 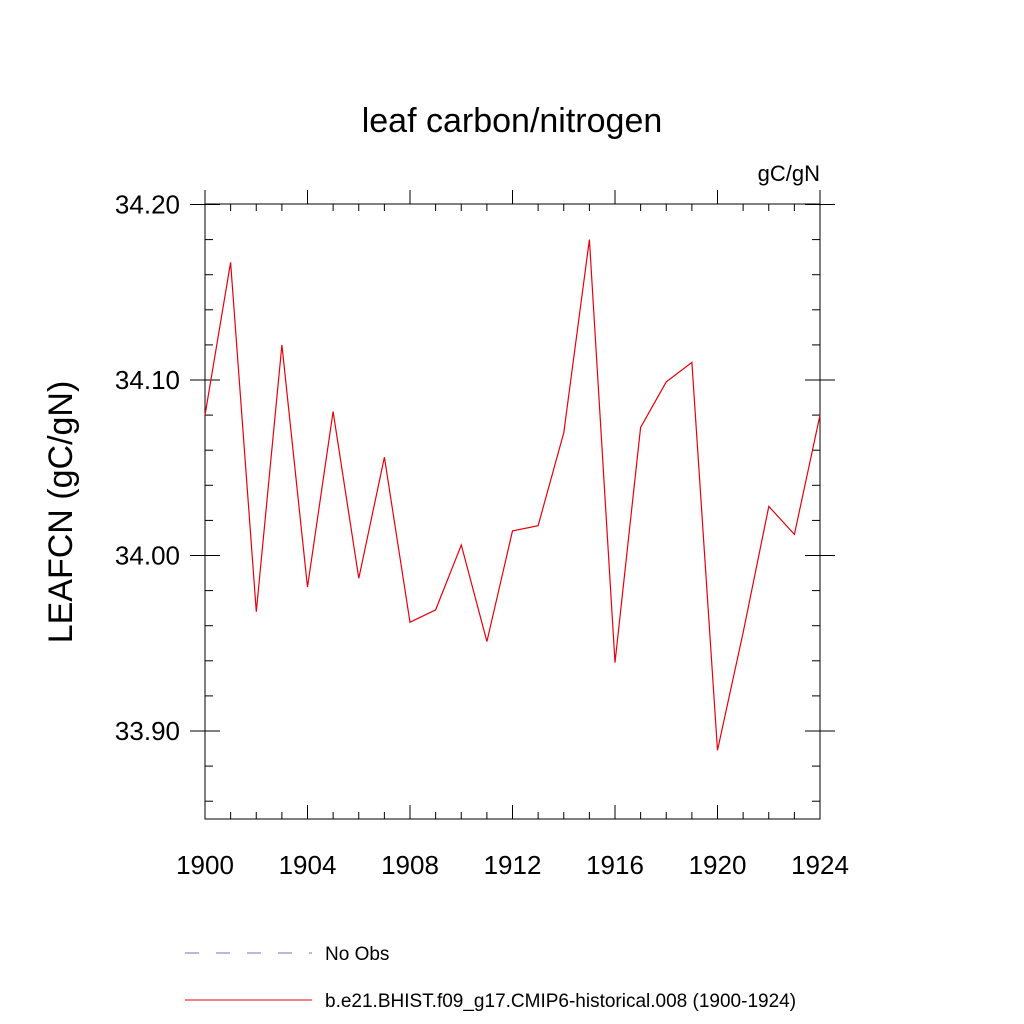 I want to click on x-tick-labels: 1900 1904 1908 1912 1916 1920 1924, so click(x=512, y=865).